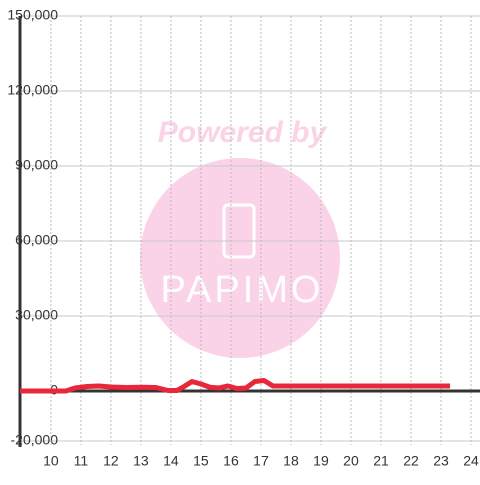 This screenshot has width=480, height=485. What do you see at coordinates (242, 290) in the screenshot?
I see `watermark-logo: PAPIMO` at bounding box center [242, 290].